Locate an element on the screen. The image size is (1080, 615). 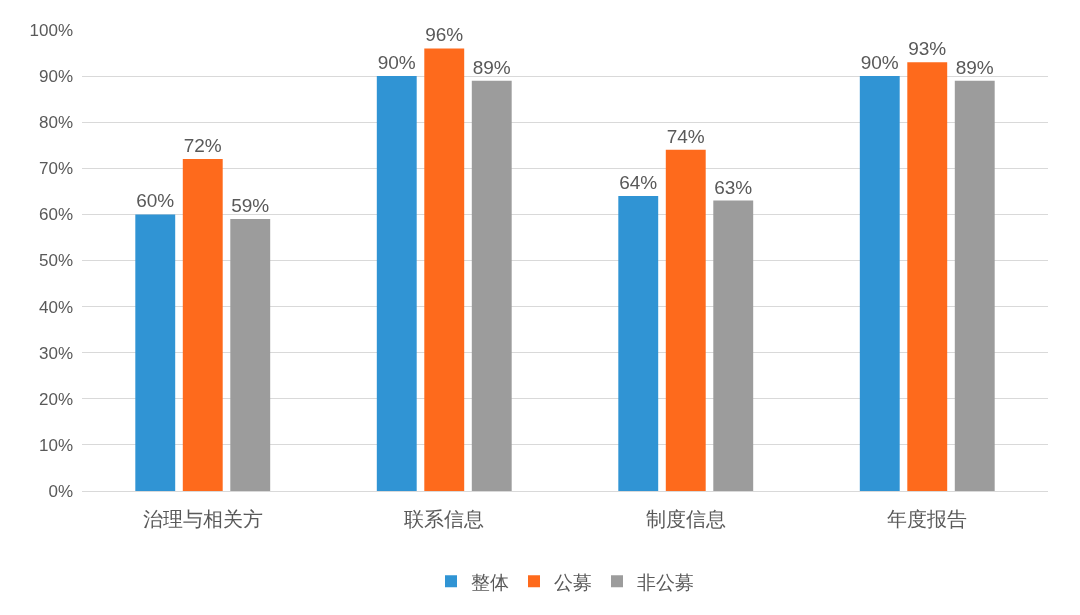
legend-label: 非公募 is located at coordinates (665, 582).